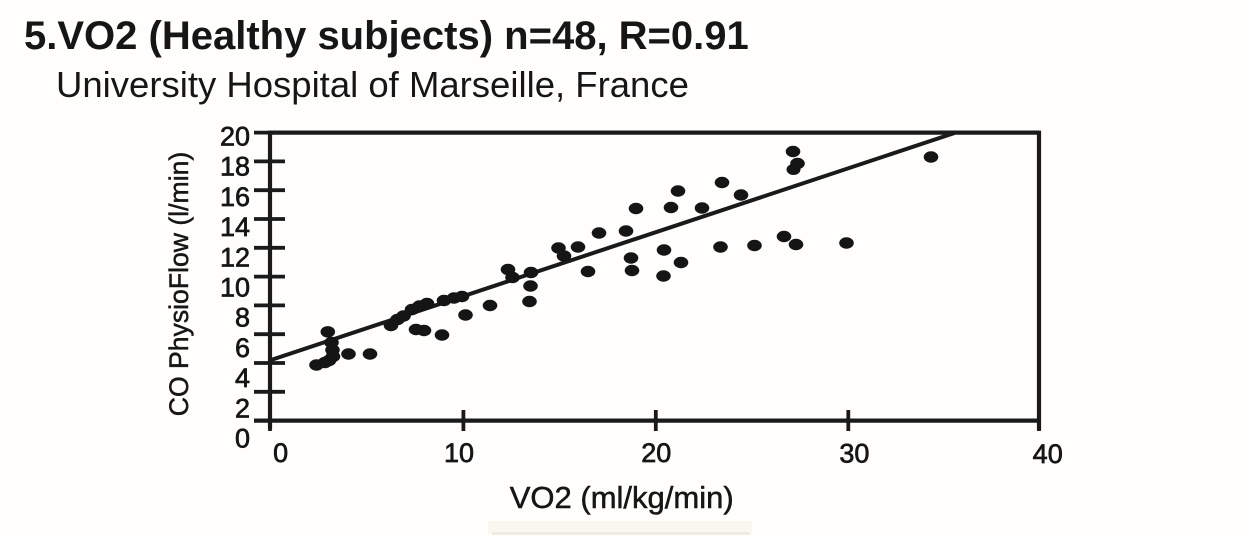 This screenshot has width=1244, height=539. Describe the element at coordinates (242, 318) in the screenshot. I see `svg-text: 8` at that location.